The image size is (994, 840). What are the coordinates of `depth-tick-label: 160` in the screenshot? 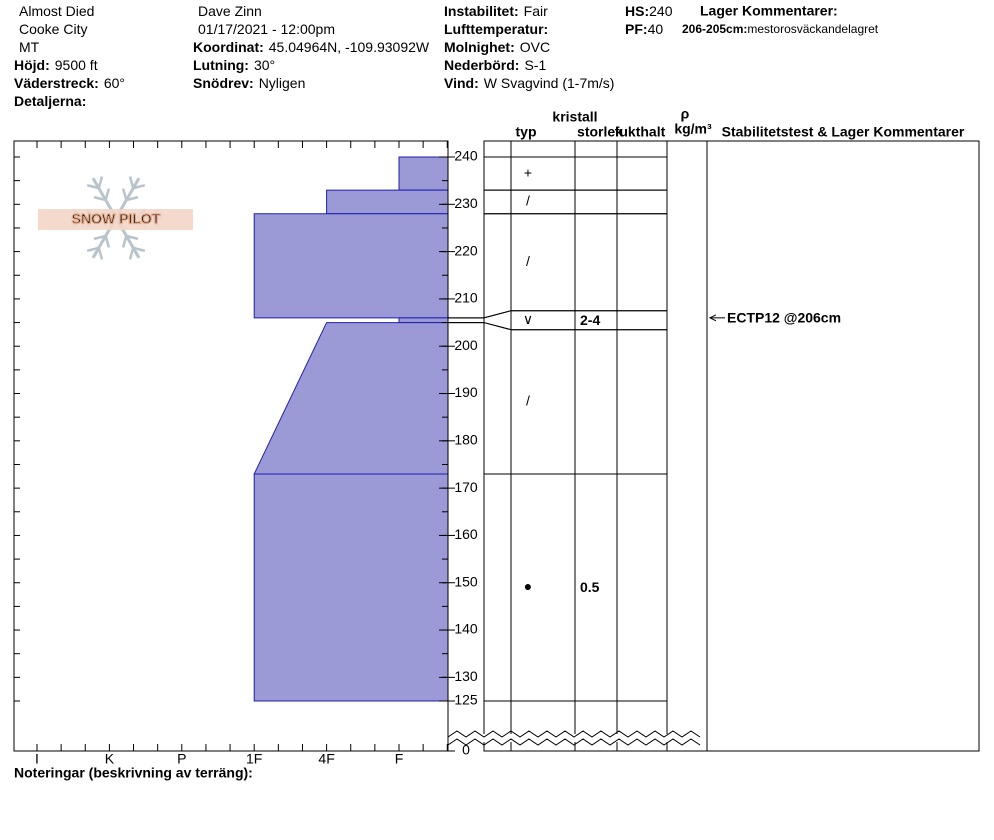 It's located at (466, 534).